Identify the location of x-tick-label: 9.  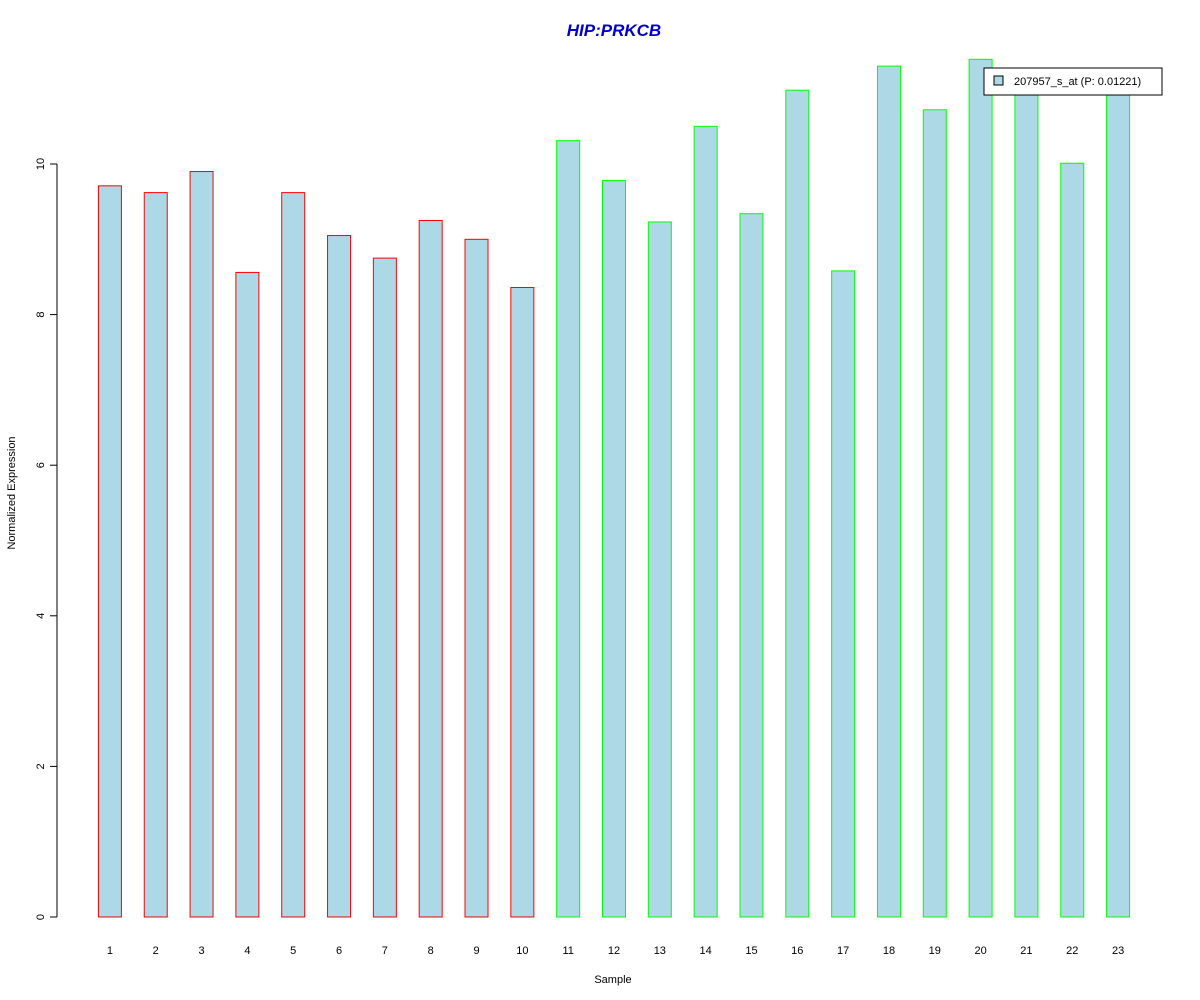
(476, 951).